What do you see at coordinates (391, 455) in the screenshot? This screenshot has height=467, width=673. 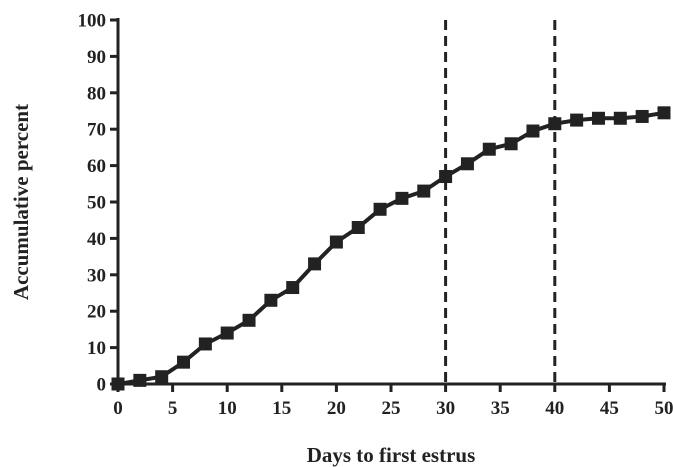 I see `x-axis-title: Days to first estrus` at bounding box center [391, 455].